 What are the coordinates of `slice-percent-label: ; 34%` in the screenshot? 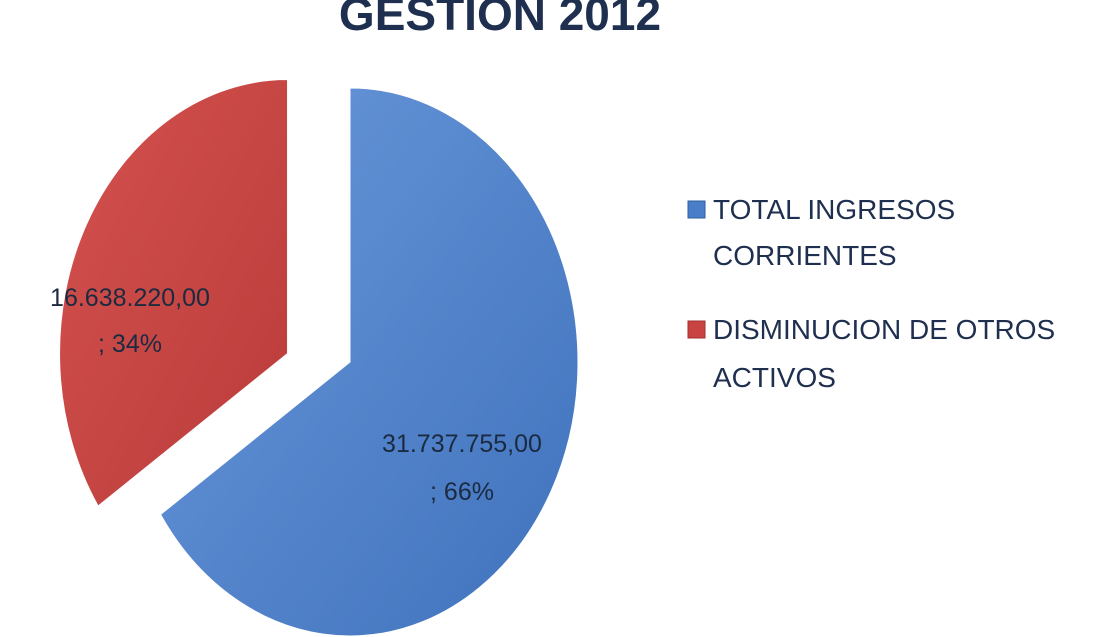 It's located at (130, 344).